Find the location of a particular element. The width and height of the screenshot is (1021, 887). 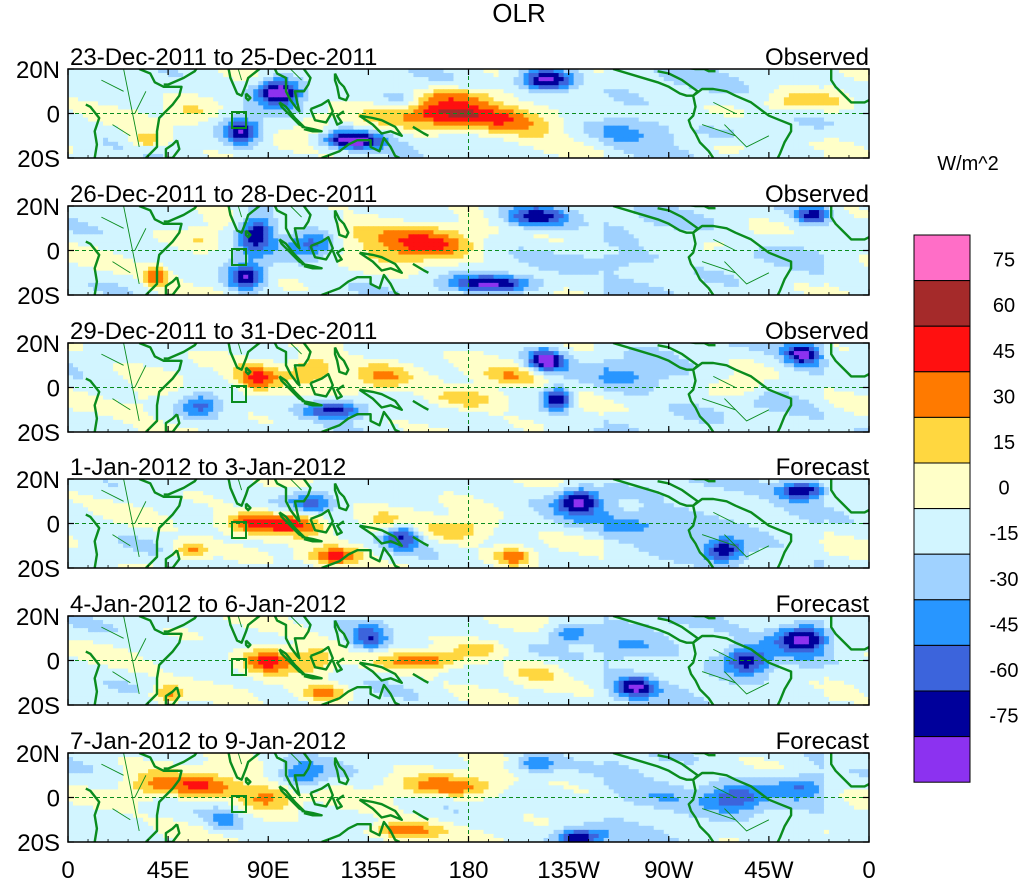

x-tick-label: 180 is located at coordinates (468, 870).